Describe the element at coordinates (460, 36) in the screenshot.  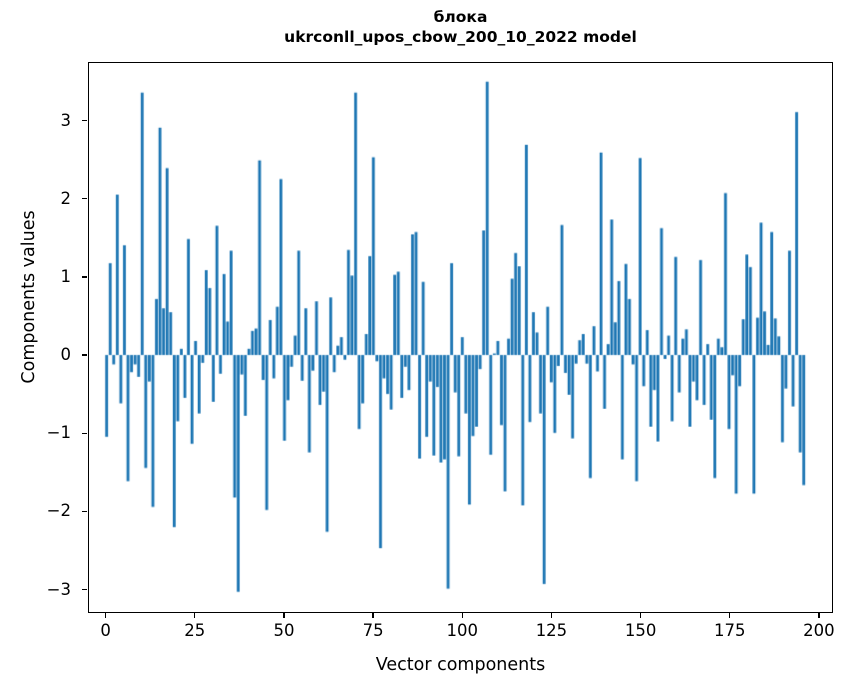
I see `chart-title-line-2: ukrconll_upos_cbow_200_10_2022 model` at that location.